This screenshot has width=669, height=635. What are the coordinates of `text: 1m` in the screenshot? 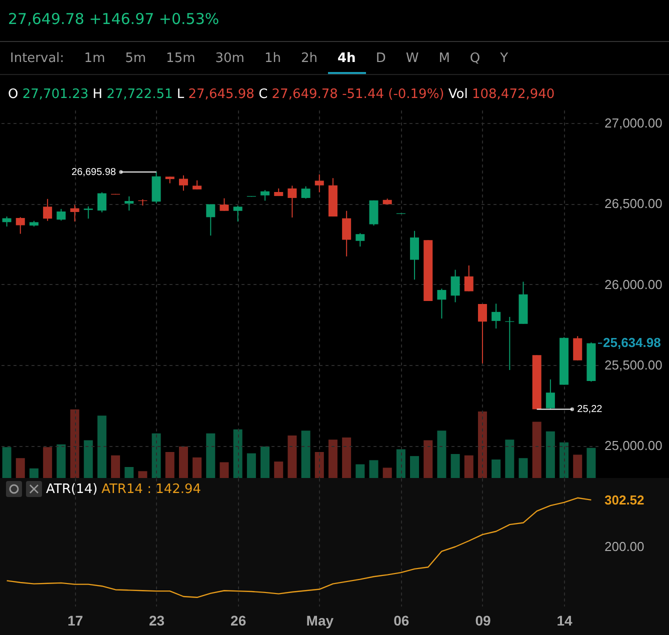 It's located at (94, 58).